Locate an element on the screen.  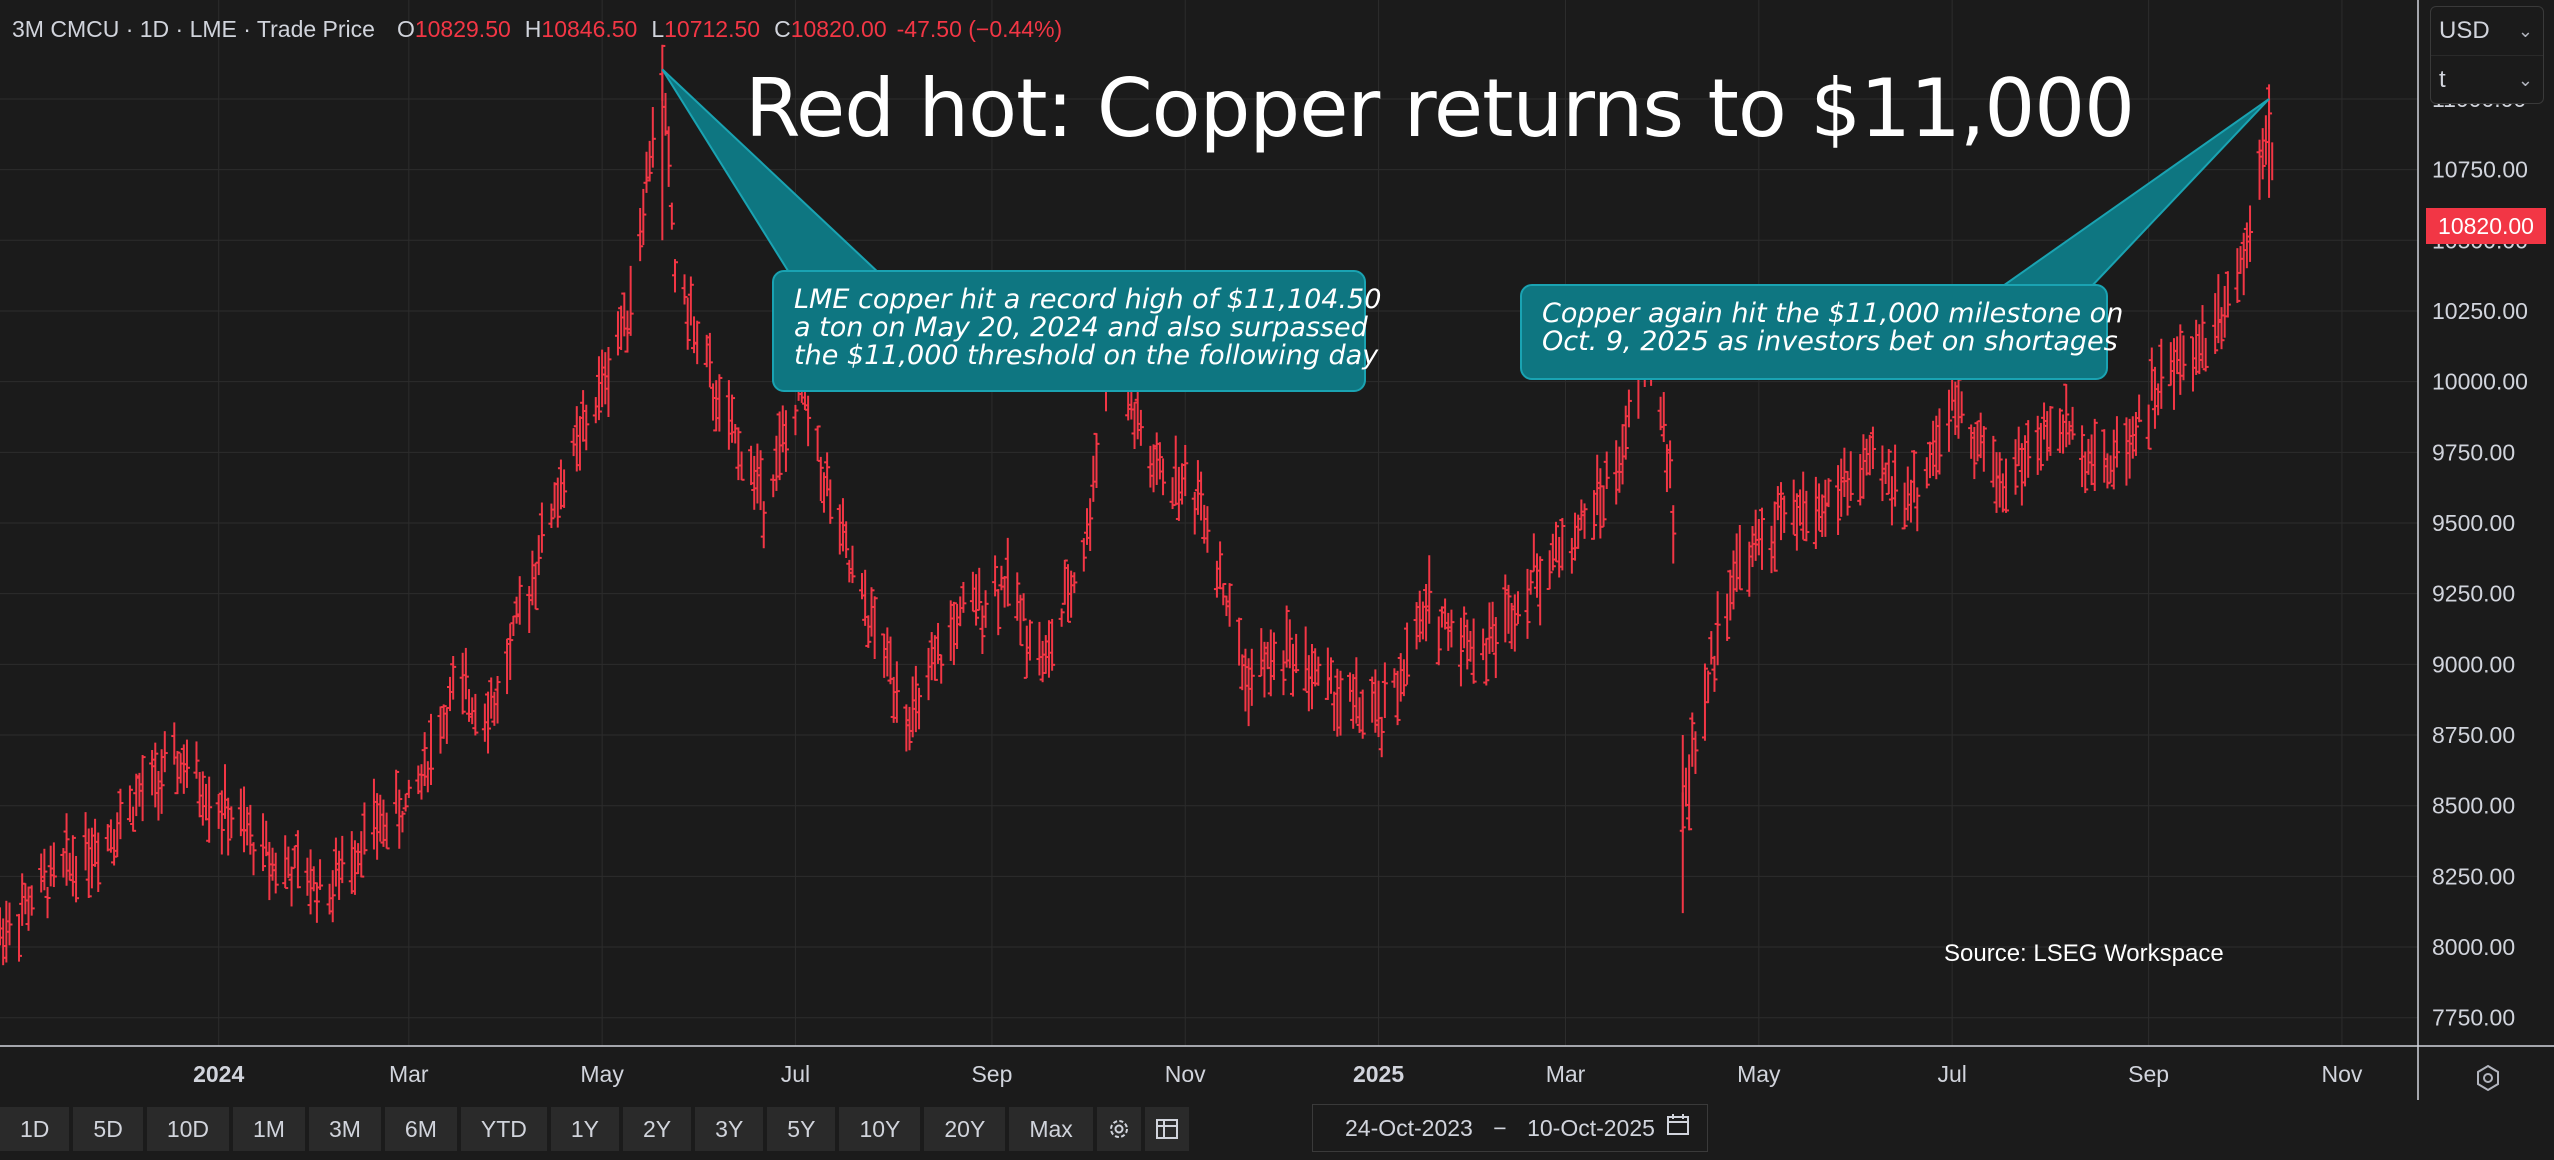
range-button-2y: 2Y is located at coordinates (657, 1129).